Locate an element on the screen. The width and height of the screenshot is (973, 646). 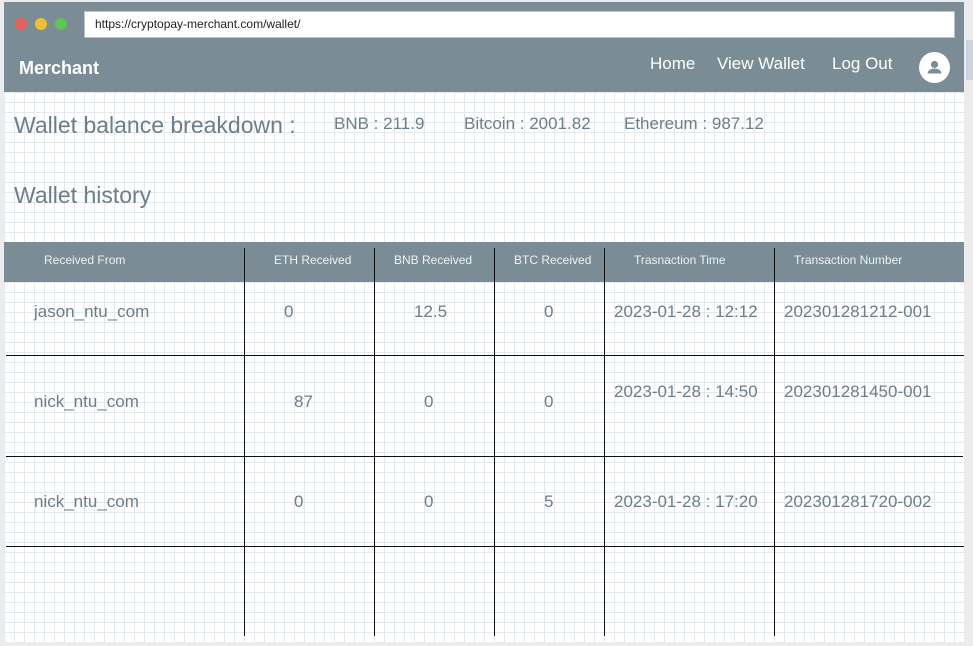
minimize-window-button is located at coordinates (41, 24).